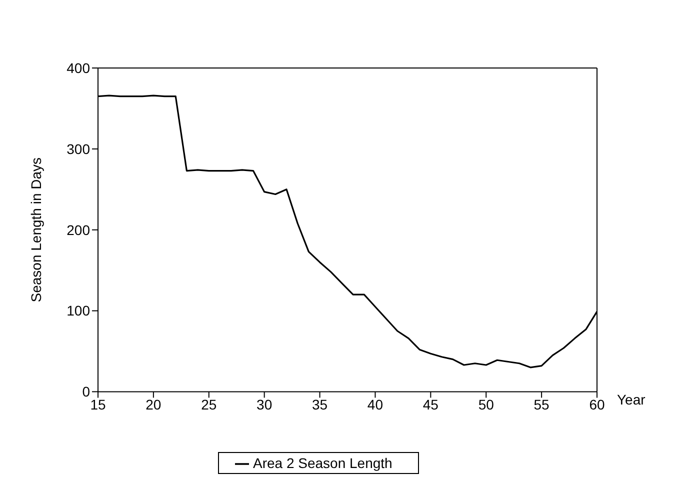 The height and width of the screenshot is (502, 676). Describe the element at coordinates (430, 404) in the screenshot. I see `x-tick-label: 45` at that location.